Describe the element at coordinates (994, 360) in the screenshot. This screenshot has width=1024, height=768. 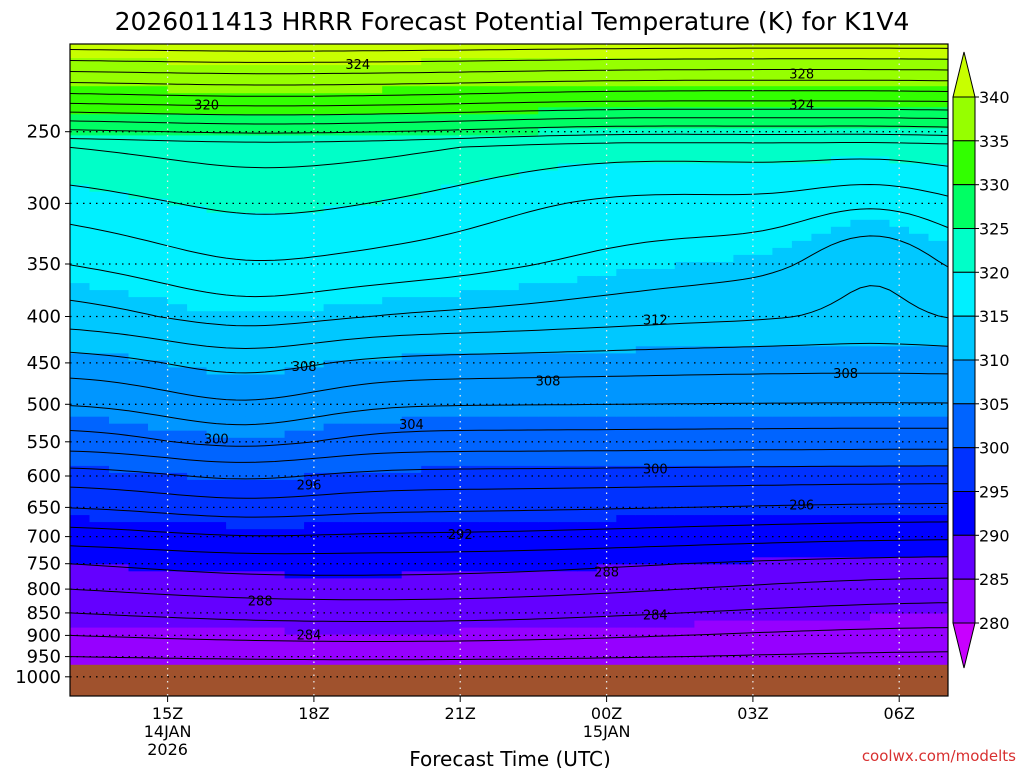
I see `colorbar-label: 310` at that location.